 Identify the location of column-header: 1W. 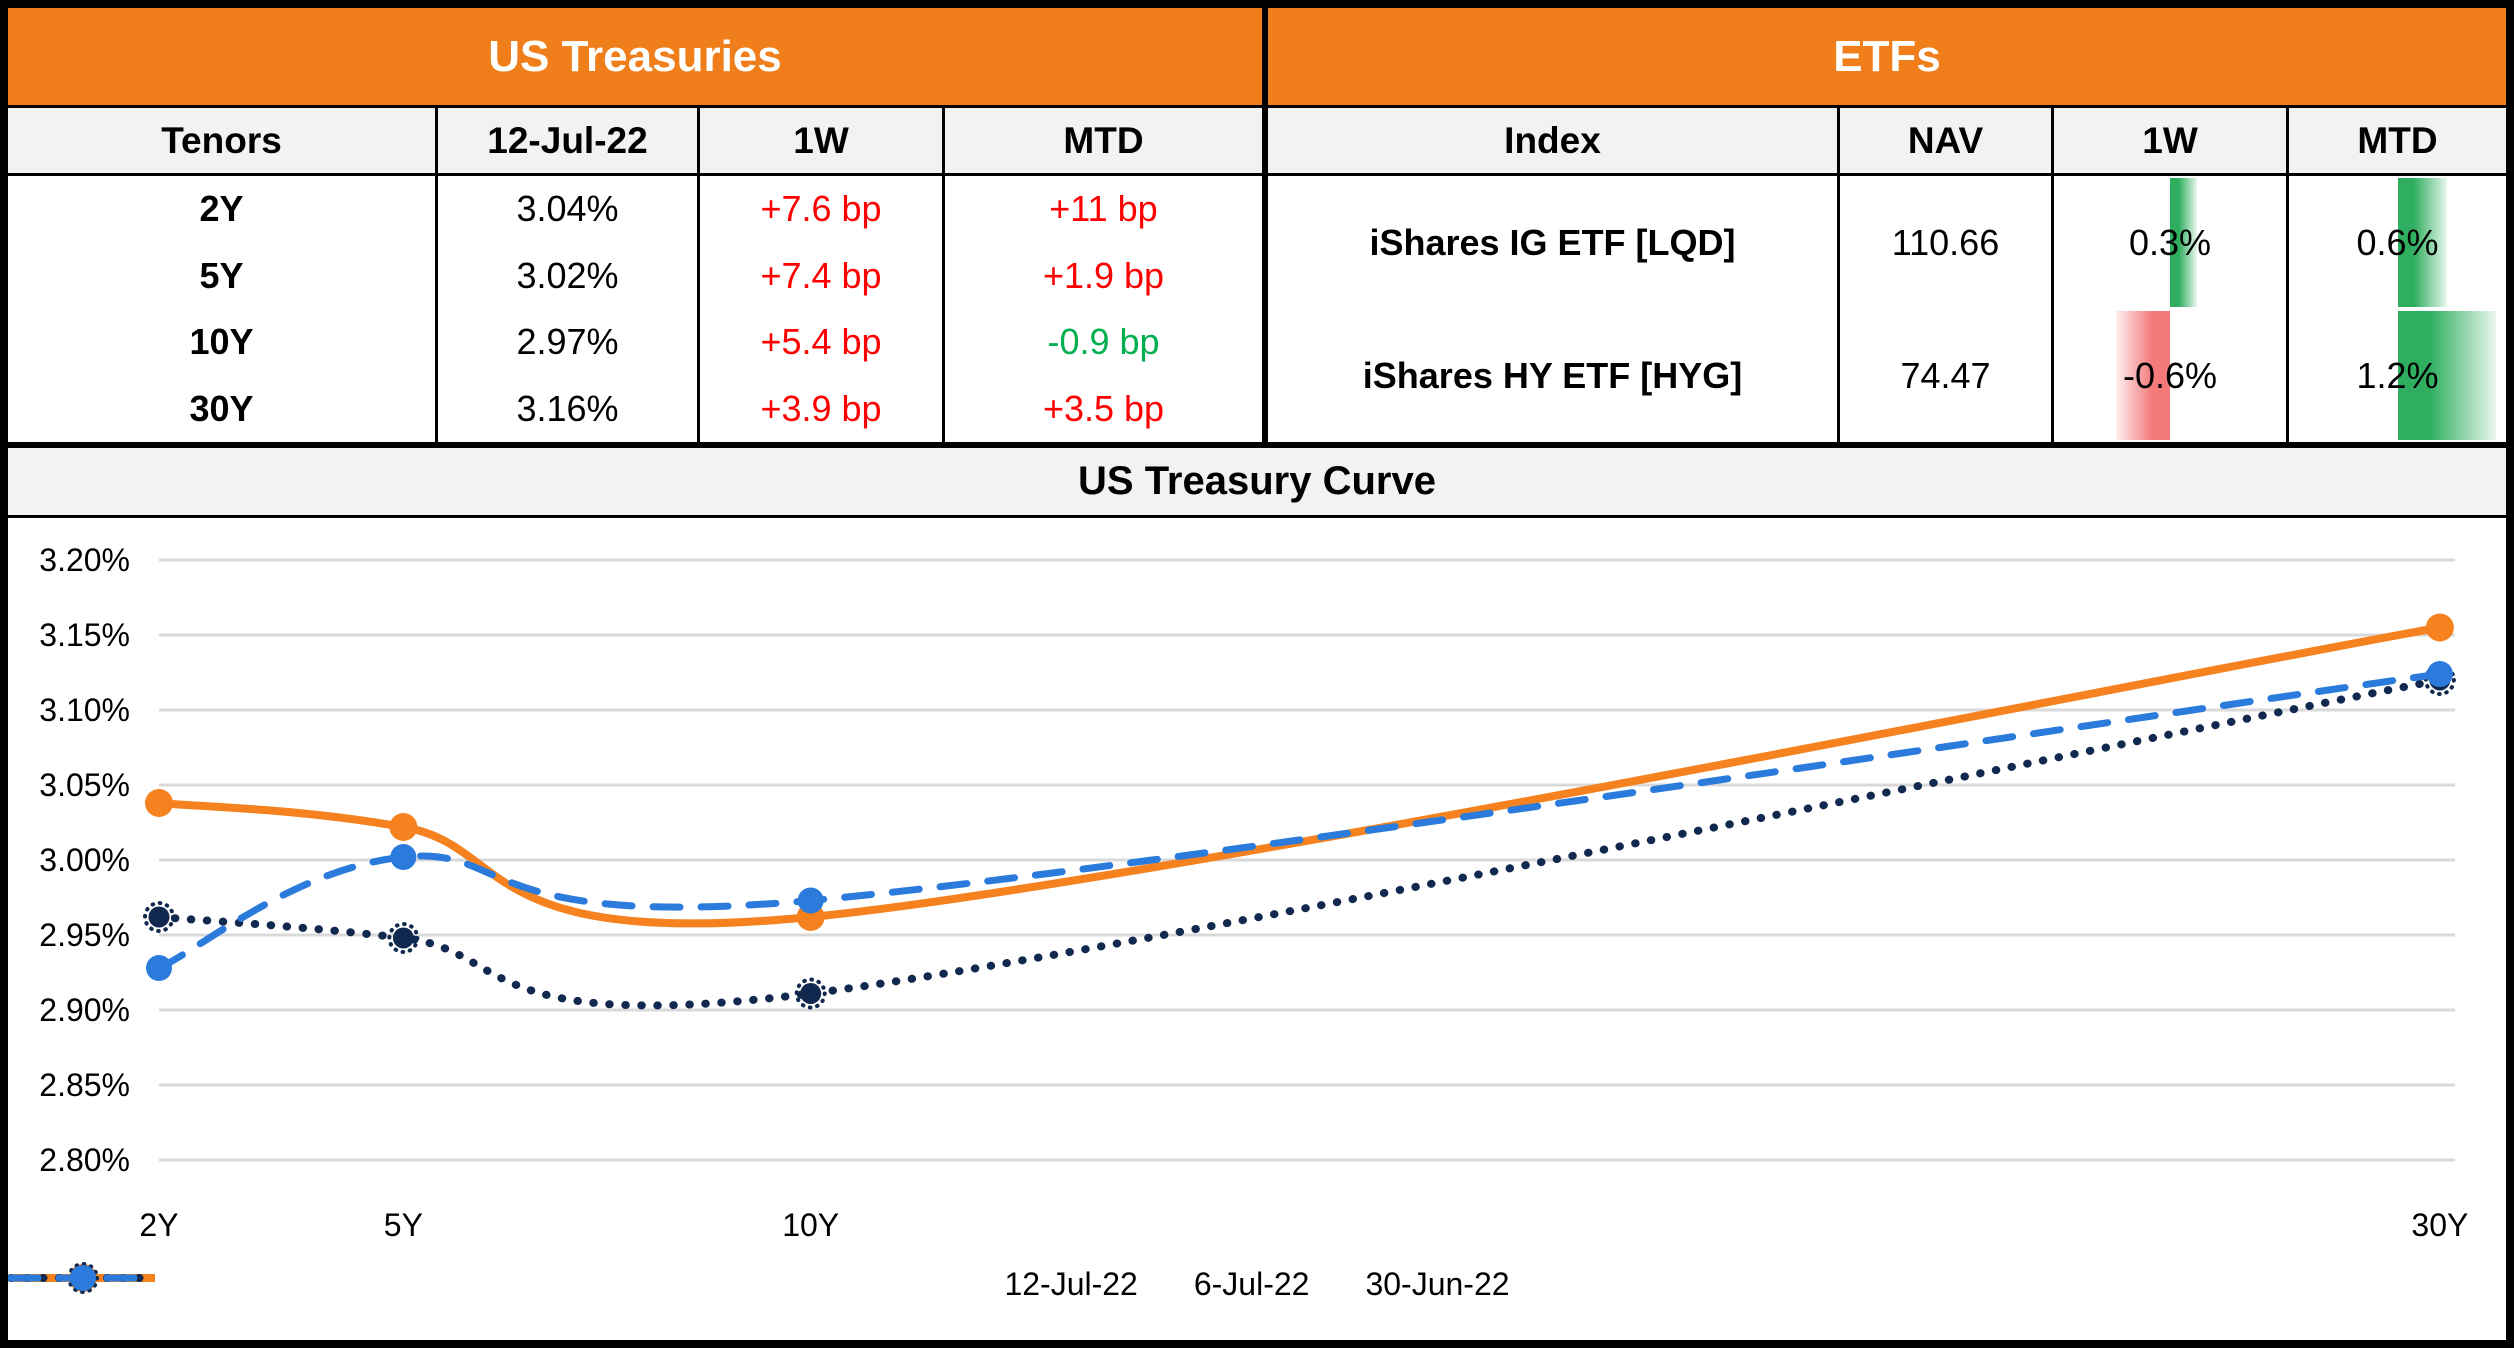
(822, 140).